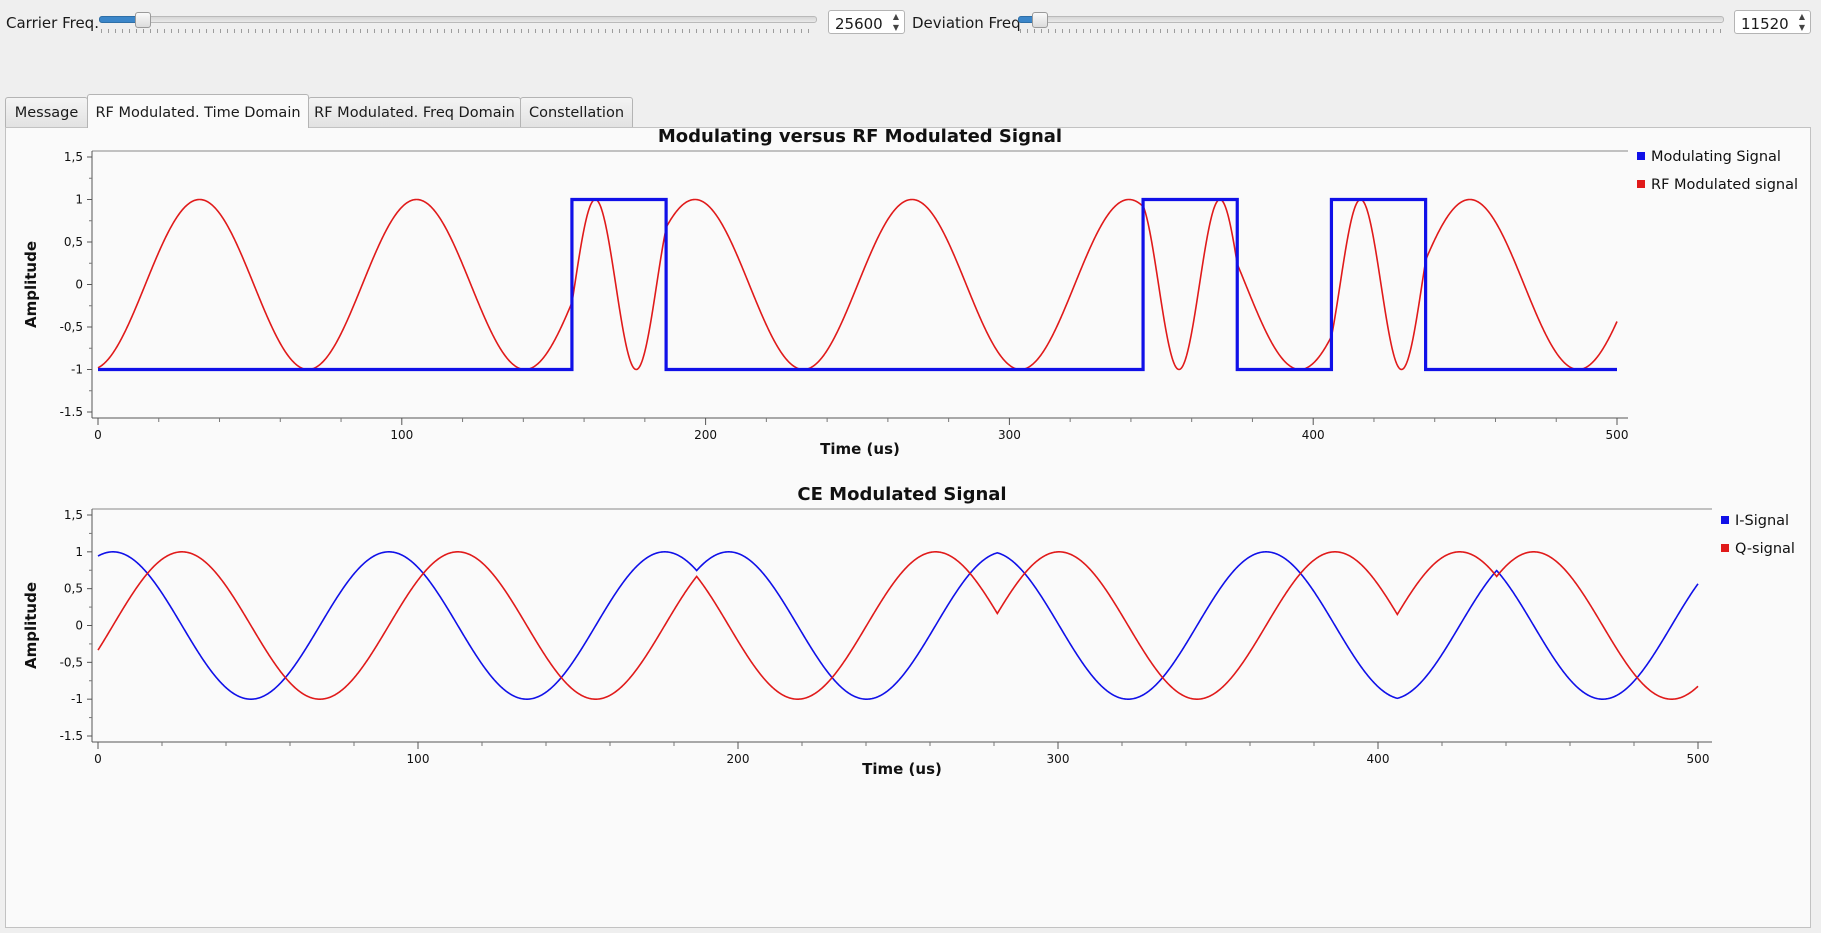 The width and height of the screenshot is (1821, 933). I want to click on legend-entry: I-Signal, so click(1762, 521).